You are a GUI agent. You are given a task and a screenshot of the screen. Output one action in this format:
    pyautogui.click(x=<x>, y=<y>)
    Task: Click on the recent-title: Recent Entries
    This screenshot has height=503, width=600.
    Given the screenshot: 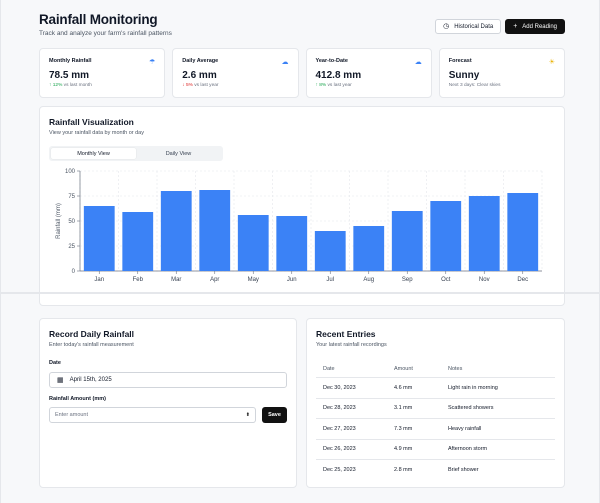 What is the action you would take?
    pyautogui.click(x=346, y=334)
    